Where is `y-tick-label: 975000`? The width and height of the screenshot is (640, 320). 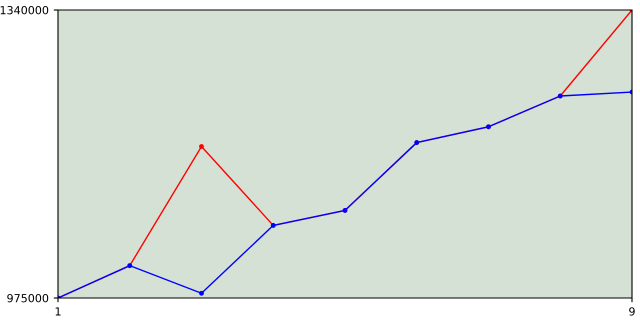 y-tick-label: 975000 is located at coordinates (27, 298).